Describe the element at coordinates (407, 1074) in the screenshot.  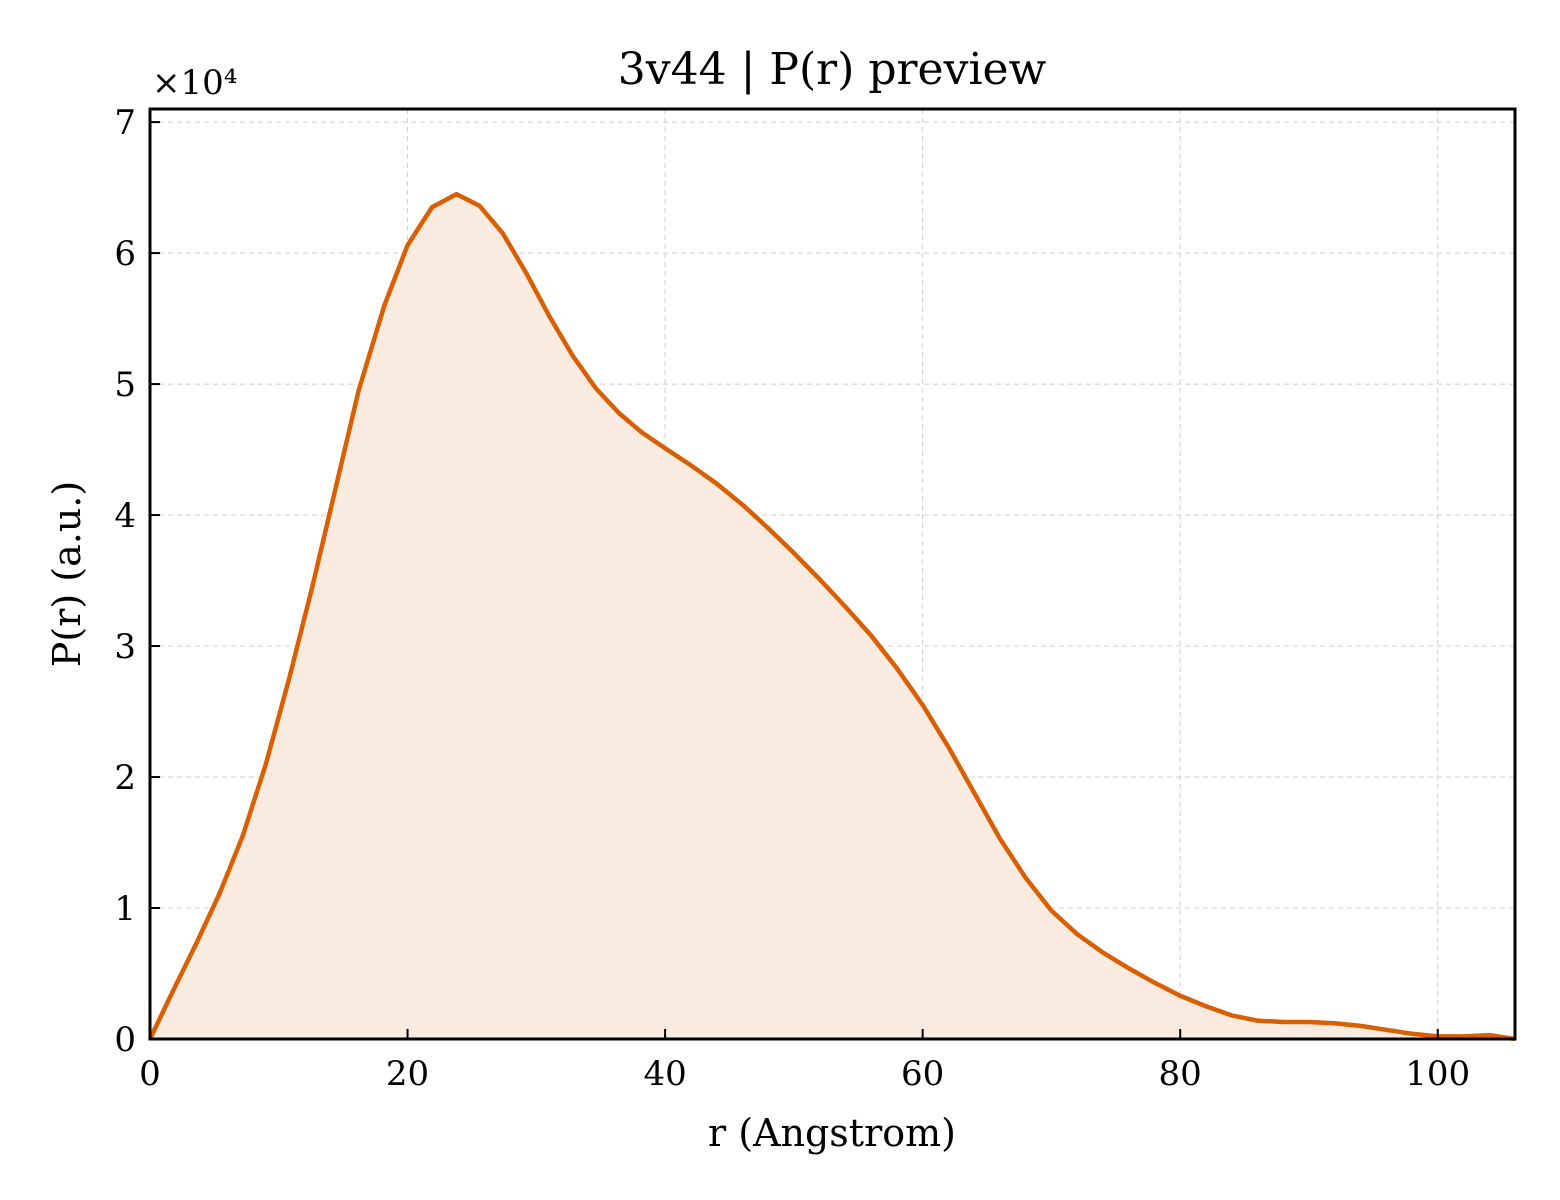
I see `x-tick-label: 20` at that location.